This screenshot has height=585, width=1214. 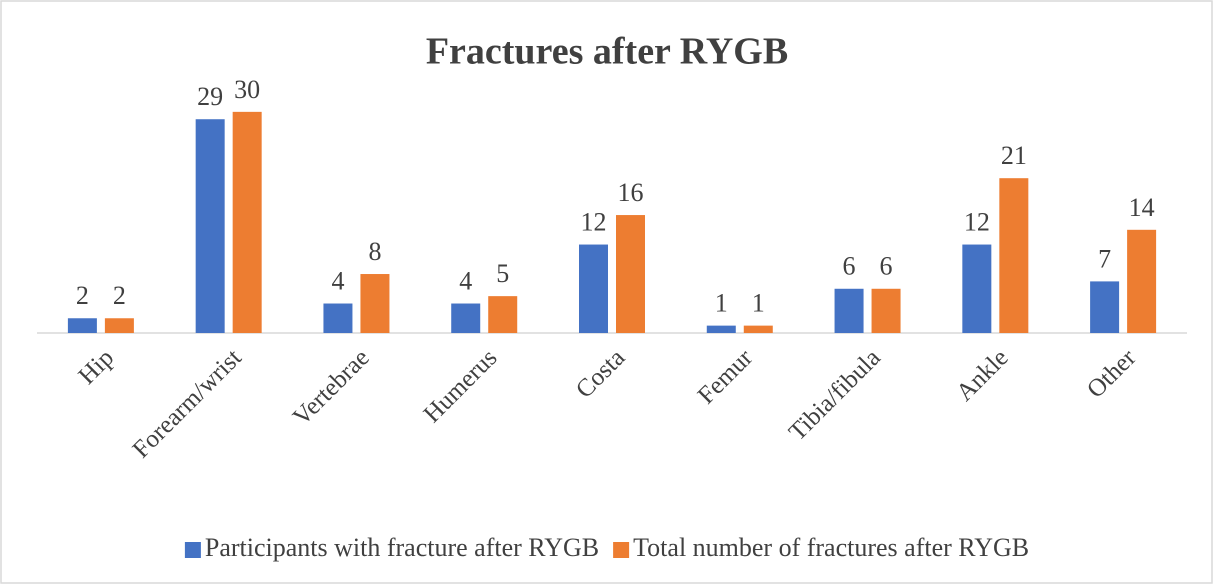 I want to click on value-label: 30, so click(x=247, y=89).